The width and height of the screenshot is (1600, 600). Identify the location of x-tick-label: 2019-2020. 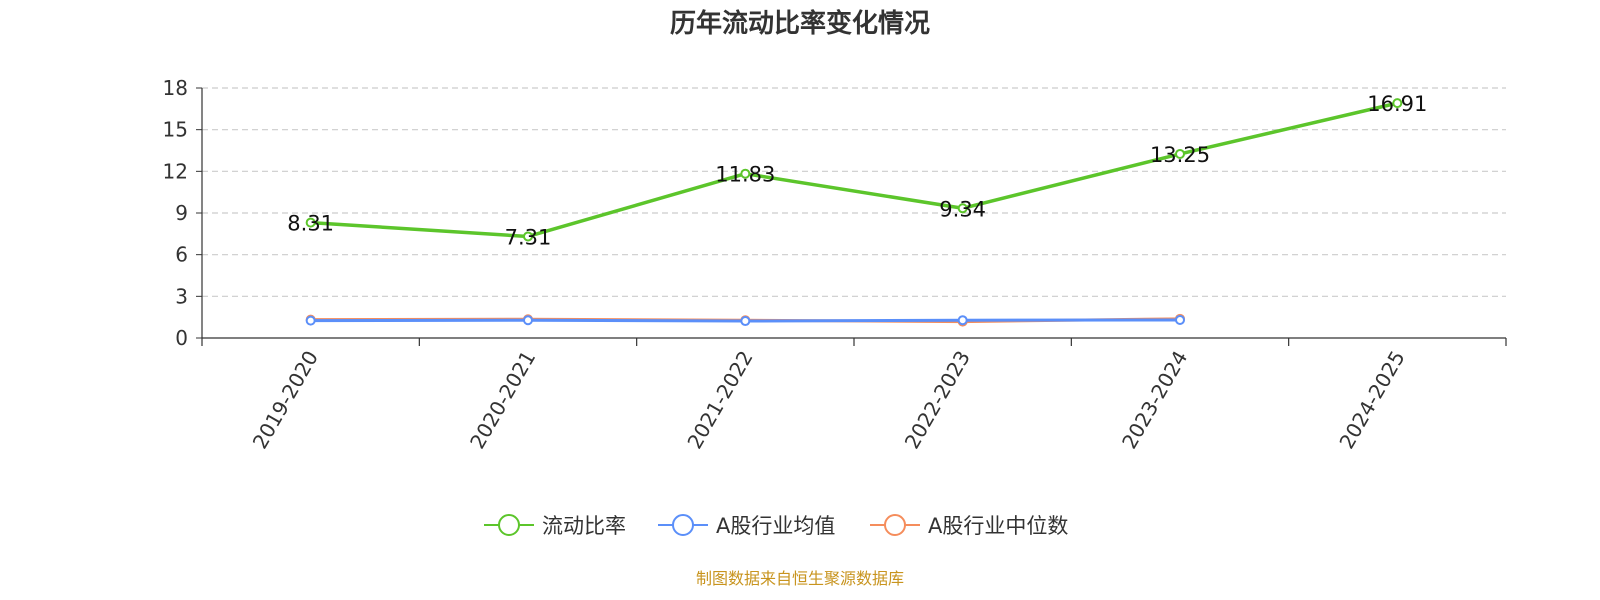
(285, 400).